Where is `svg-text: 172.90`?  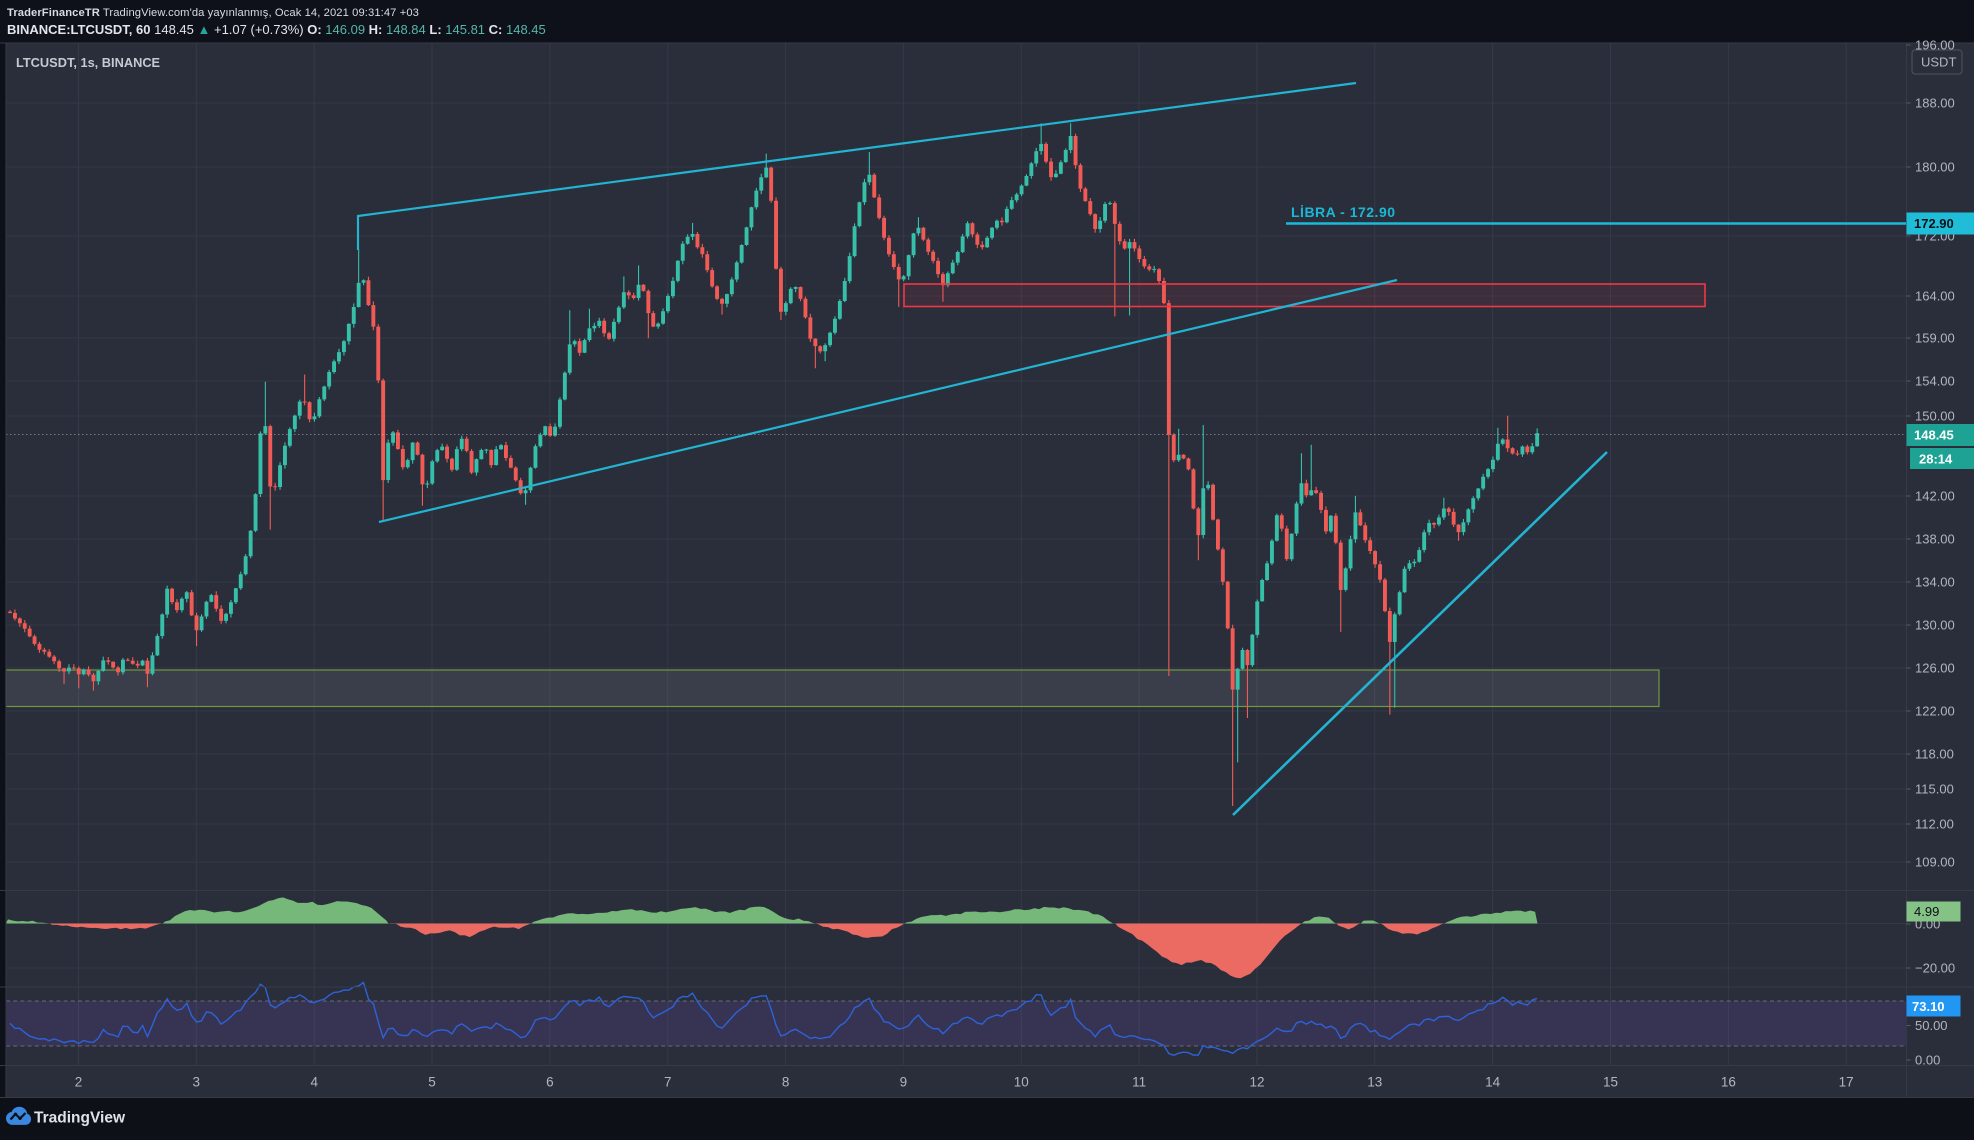
svg-text: 172.90 is located at coordinates (1934, 223).